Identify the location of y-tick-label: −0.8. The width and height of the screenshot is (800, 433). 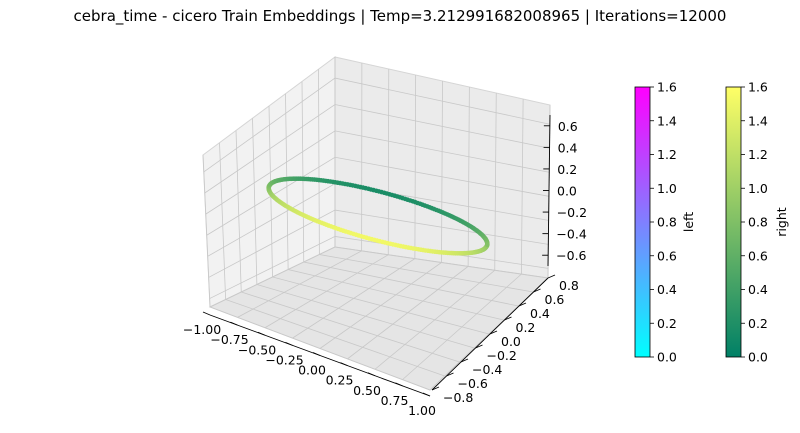
(458, 397).